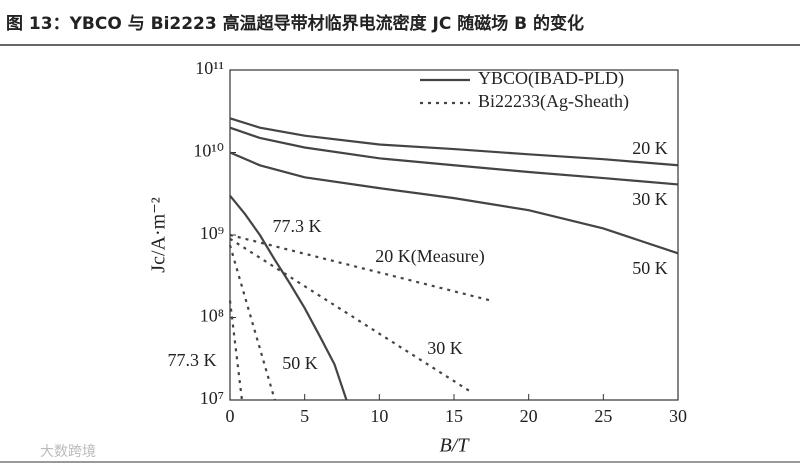 This screenshot has height=469, width=800. What do you see at coordinates (429, 256) in the screenshot?
I see `series-label: 20 K(Measure)` at bounding box center [429, 256].